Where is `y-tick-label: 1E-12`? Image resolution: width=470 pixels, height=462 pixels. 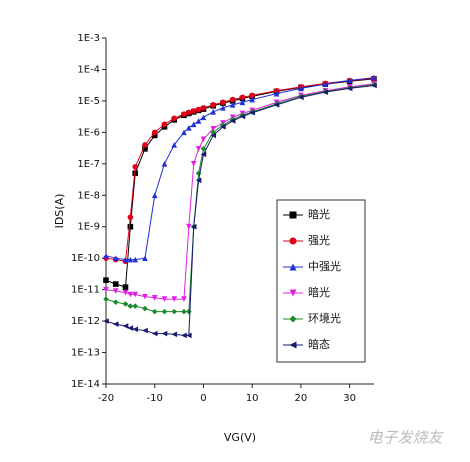 y-tick-label: 1E-12 is located at coordinates (85, 321).